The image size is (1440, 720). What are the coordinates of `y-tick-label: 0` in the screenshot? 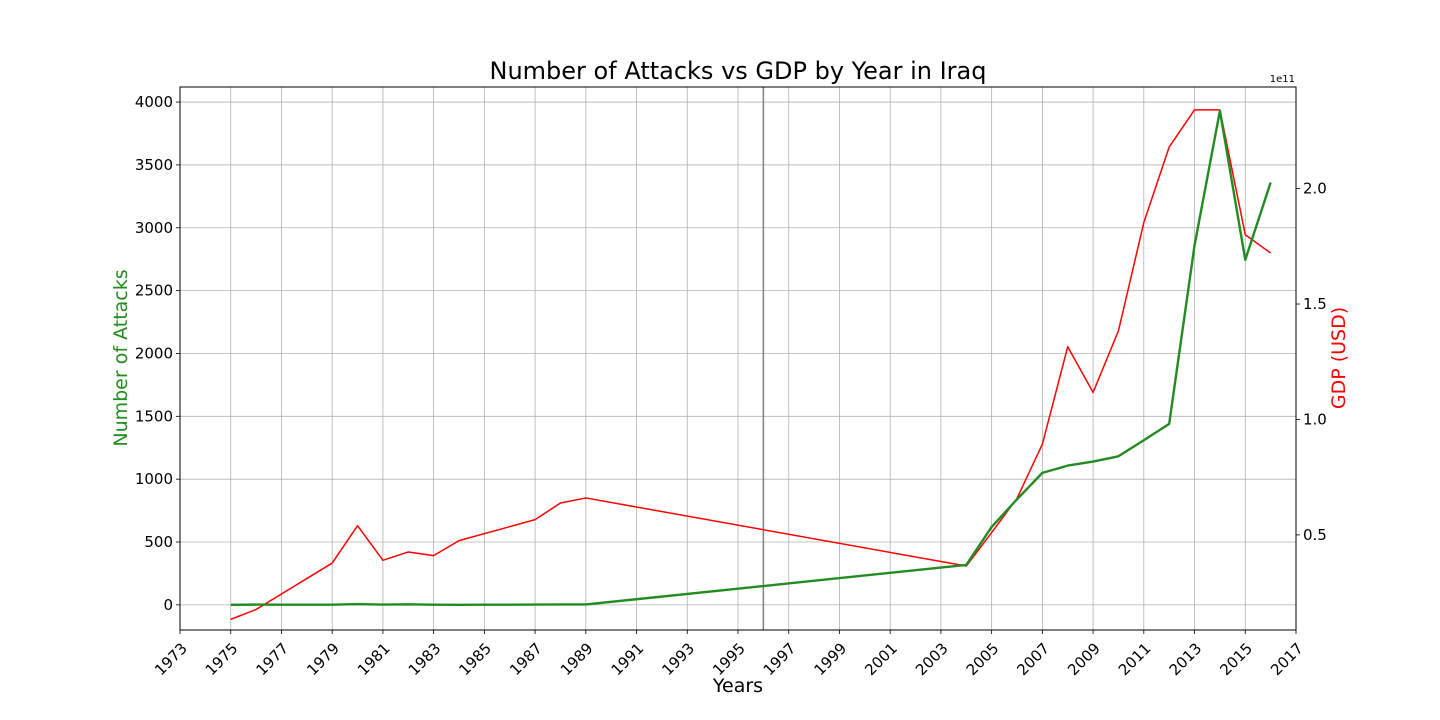 It's located at (168, 605).